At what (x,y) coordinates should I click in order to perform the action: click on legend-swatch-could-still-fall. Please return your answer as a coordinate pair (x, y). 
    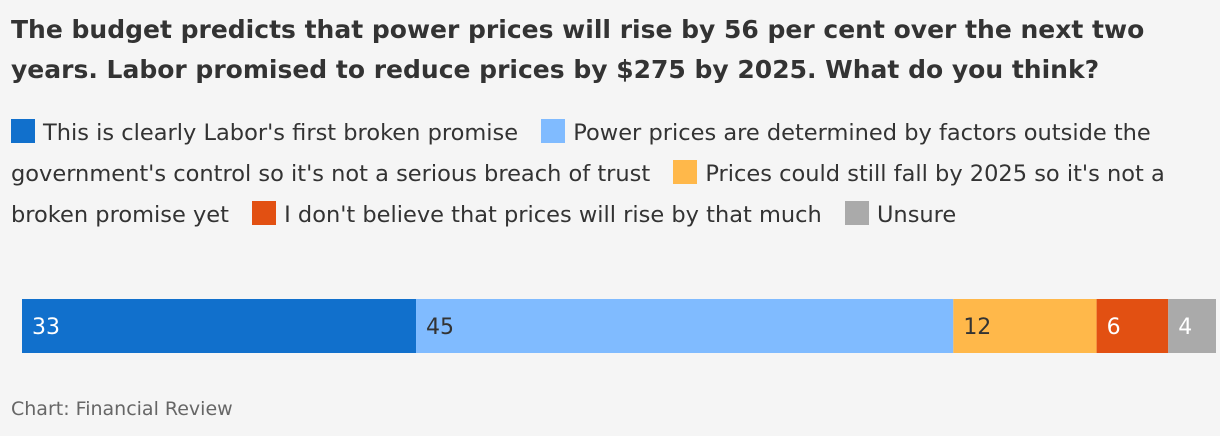
    Looking at the image, I should click on (685, 172).